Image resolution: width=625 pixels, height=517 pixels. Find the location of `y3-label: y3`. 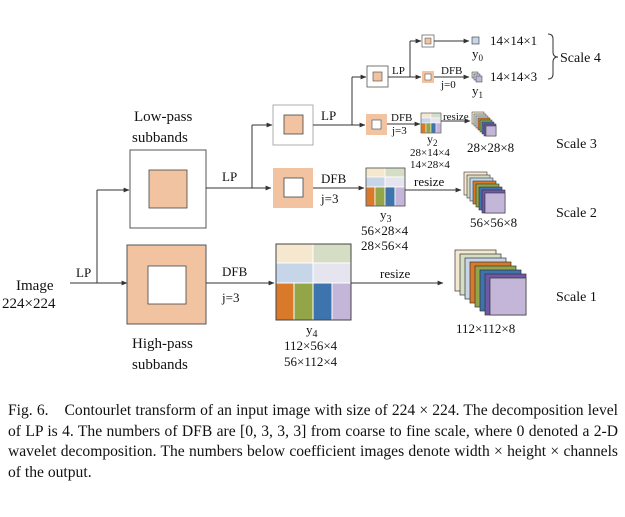

y3-label: y3 is located at coordinates (386, 216).